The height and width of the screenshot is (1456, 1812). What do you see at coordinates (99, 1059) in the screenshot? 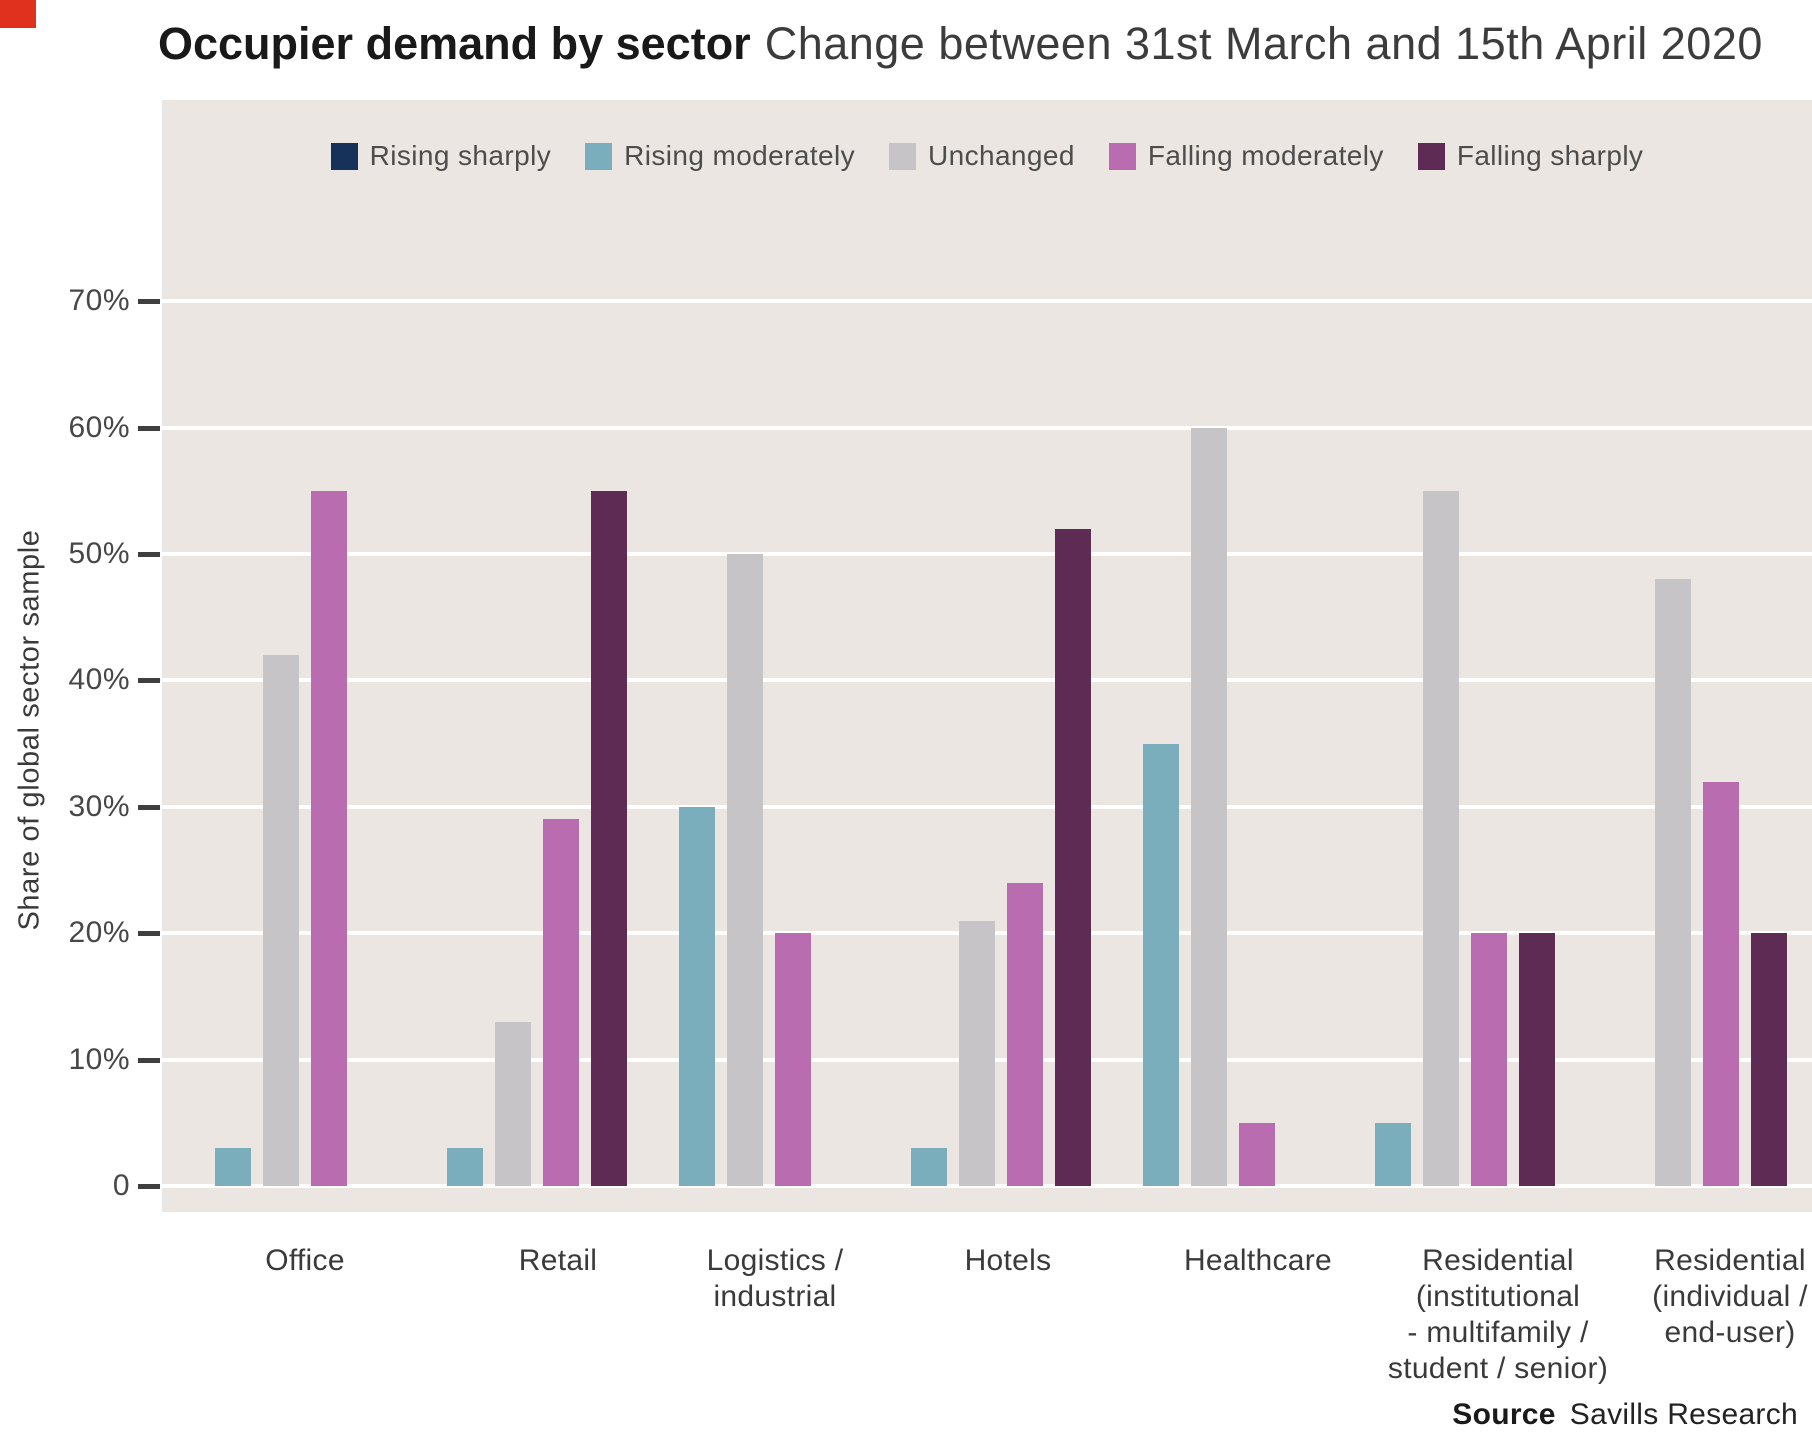
I see `y-tick-label-10: 10%` at bounding box center [99, 1059].